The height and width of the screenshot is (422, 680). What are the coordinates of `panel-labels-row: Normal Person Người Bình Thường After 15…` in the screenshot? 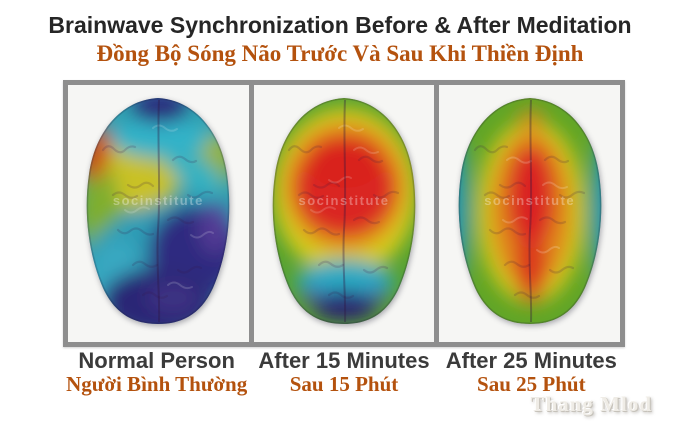 It's located at (344, 372).